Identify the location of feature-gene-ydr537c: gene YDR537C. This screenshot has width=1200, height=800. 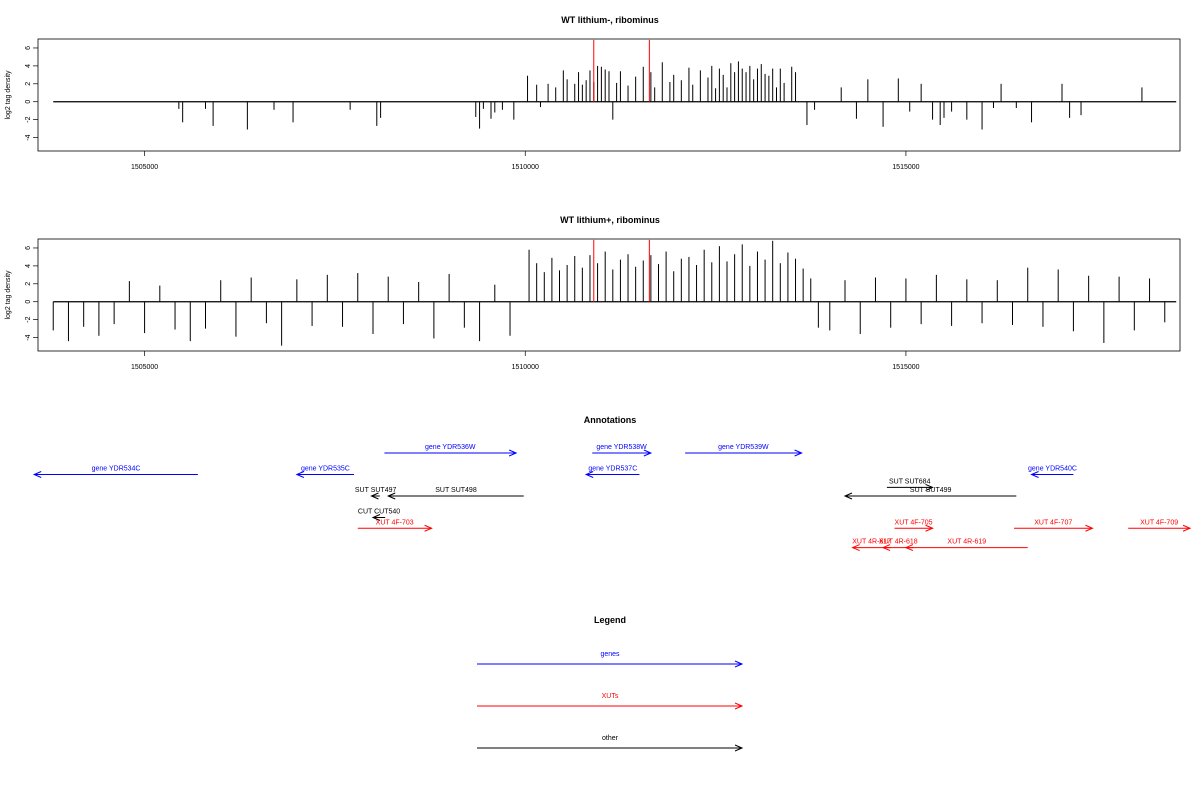
(612, 472).